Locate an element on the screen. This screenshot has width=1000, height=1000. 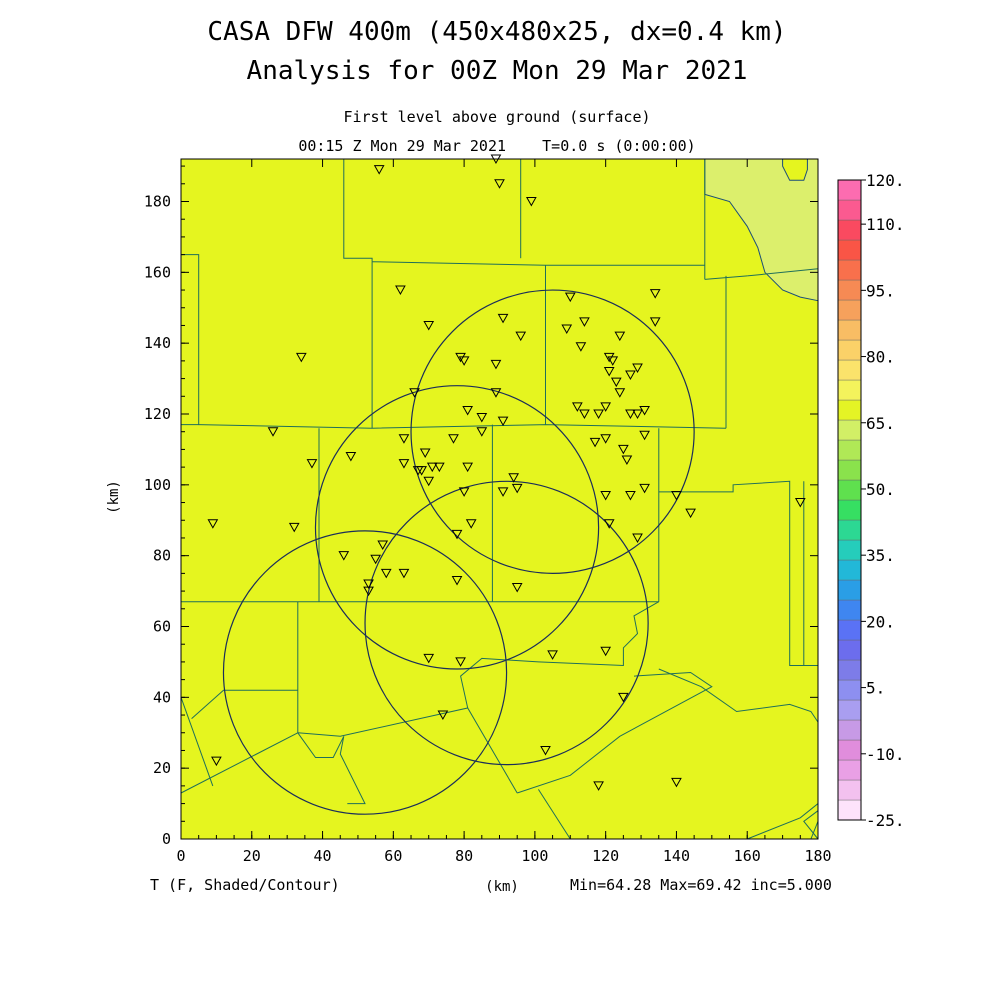
y-tick-label: 180 is located at coordinates (157, 202).